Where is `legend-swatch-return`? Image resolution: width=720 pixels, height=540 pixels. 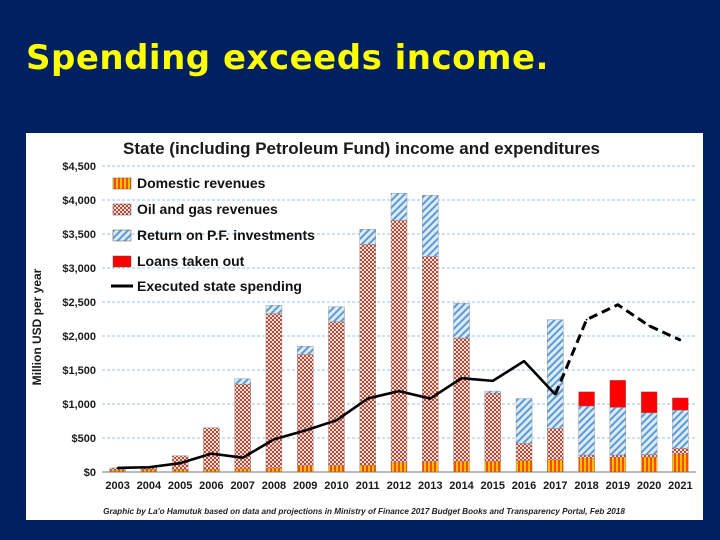
legend-swatch-return is located at coordinates (122, 235).